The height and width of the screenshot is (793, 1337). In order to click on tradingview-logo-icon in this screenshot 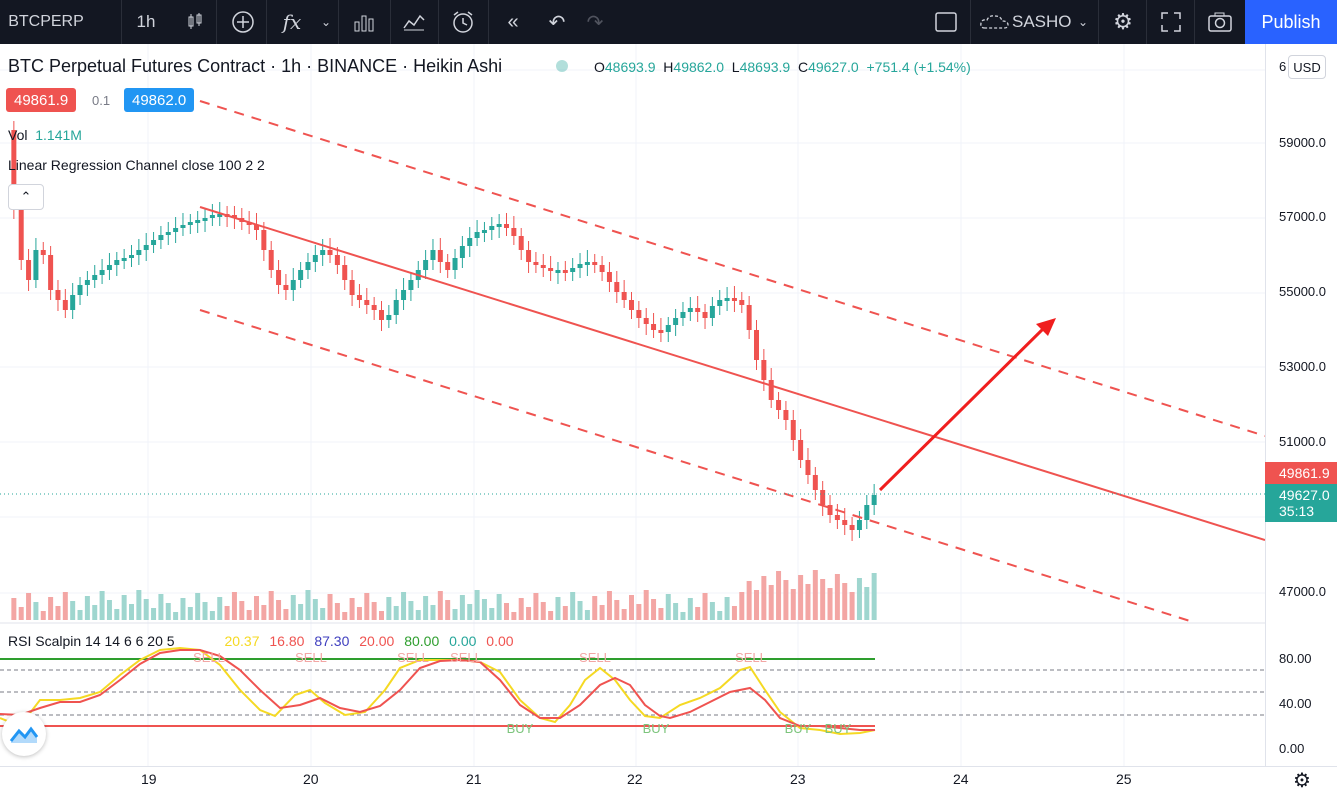, I will do `click(24, 734)`.